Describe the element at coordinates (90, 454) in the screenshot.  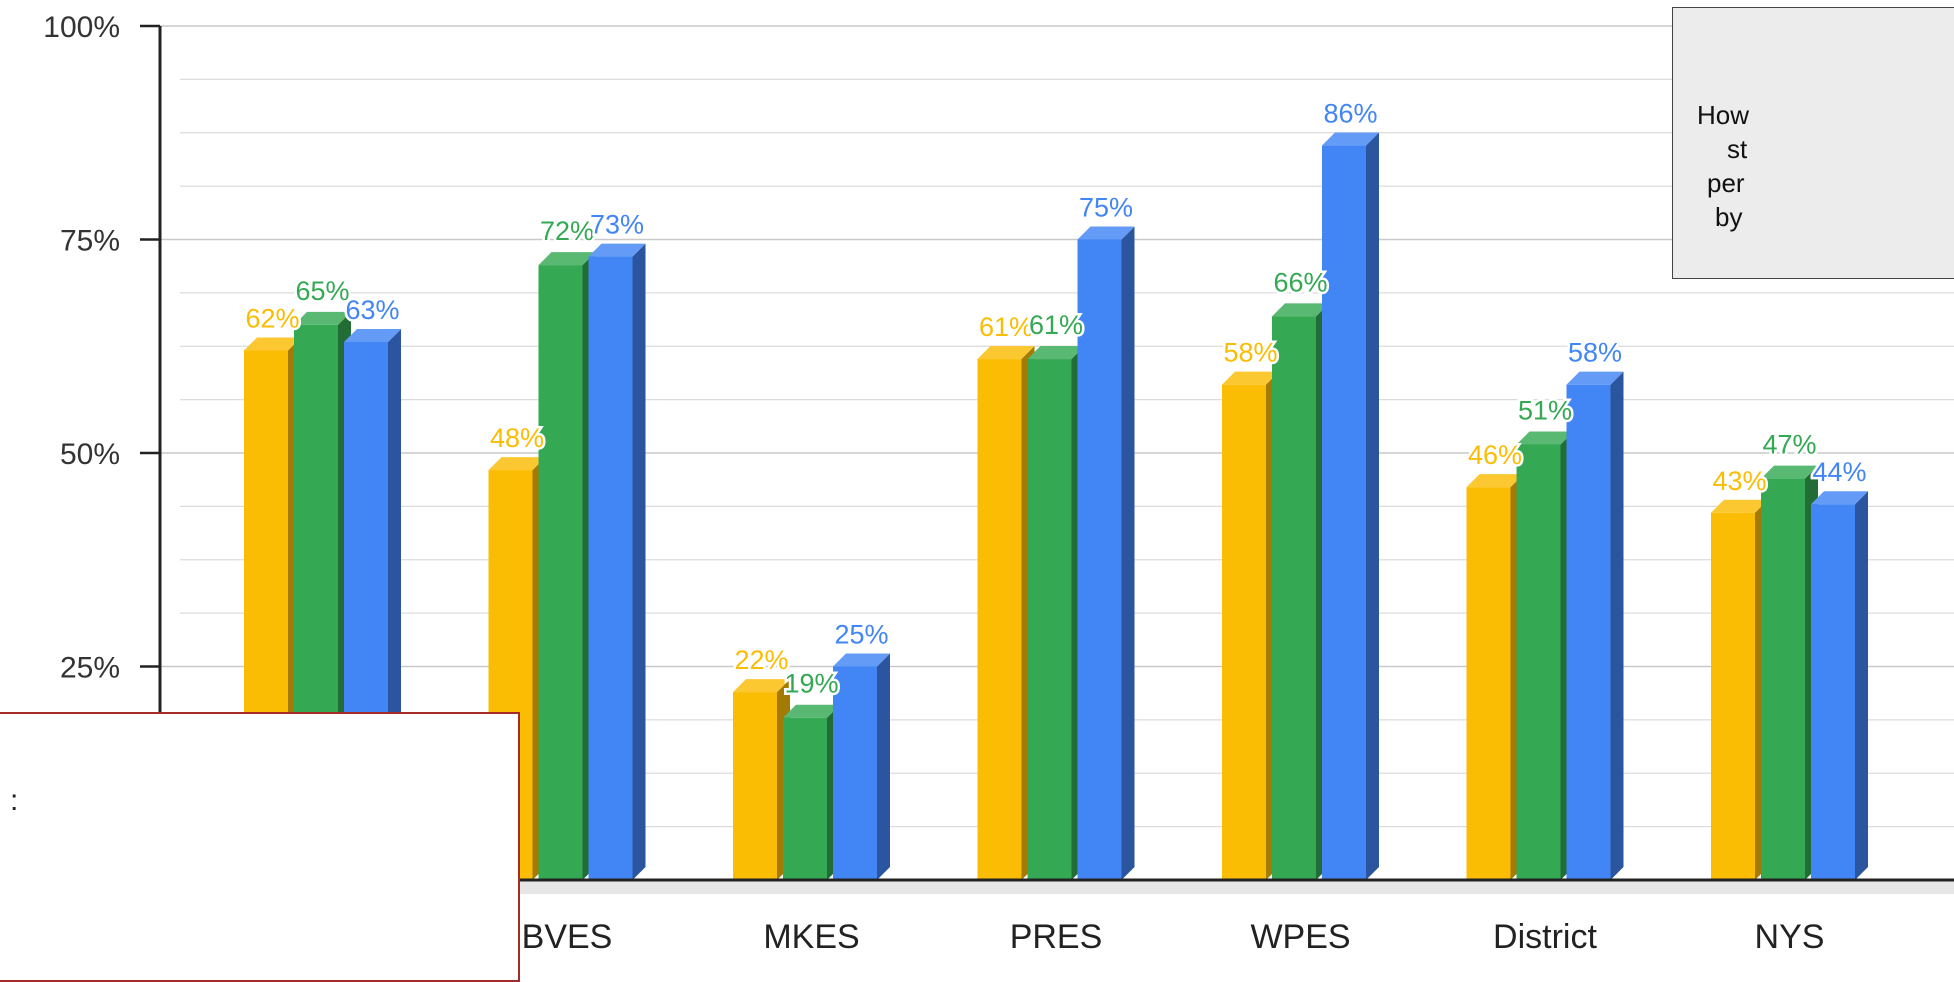
I see `y-tick-label: 50%` at that location.